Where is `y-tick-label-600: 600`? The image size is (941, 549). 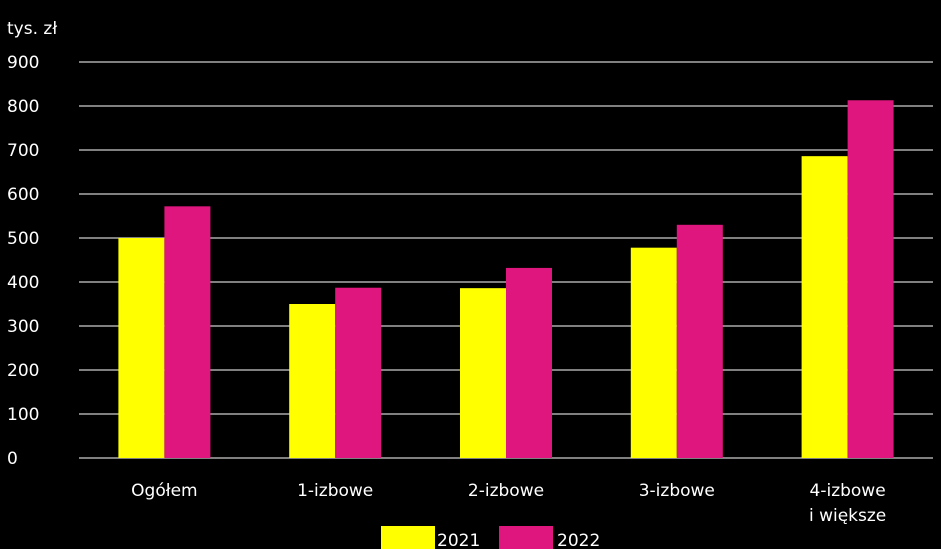
y-tick-label-600: 600 is located at coordinates (23, 195).